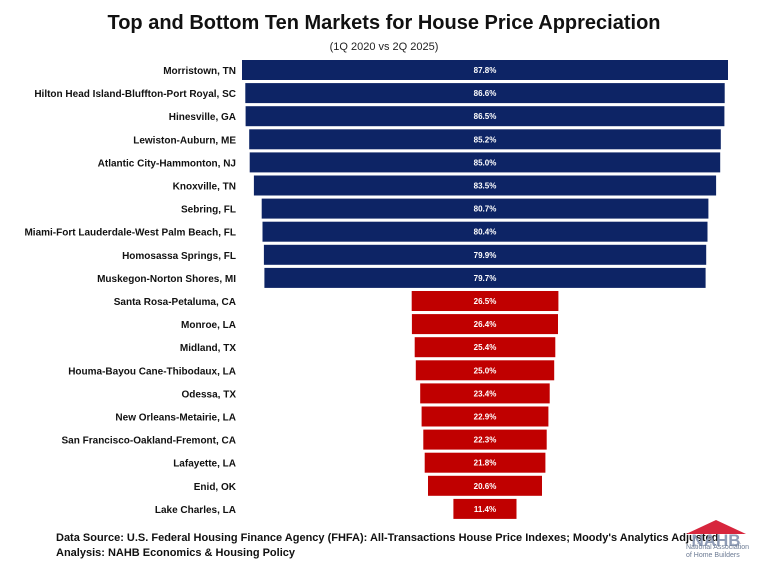 The height and width of the screenshot is (576, 768). Describe the element at coordinates (208, 210) in the screenshot. I see `category-label: Sebring, FL` at that location.